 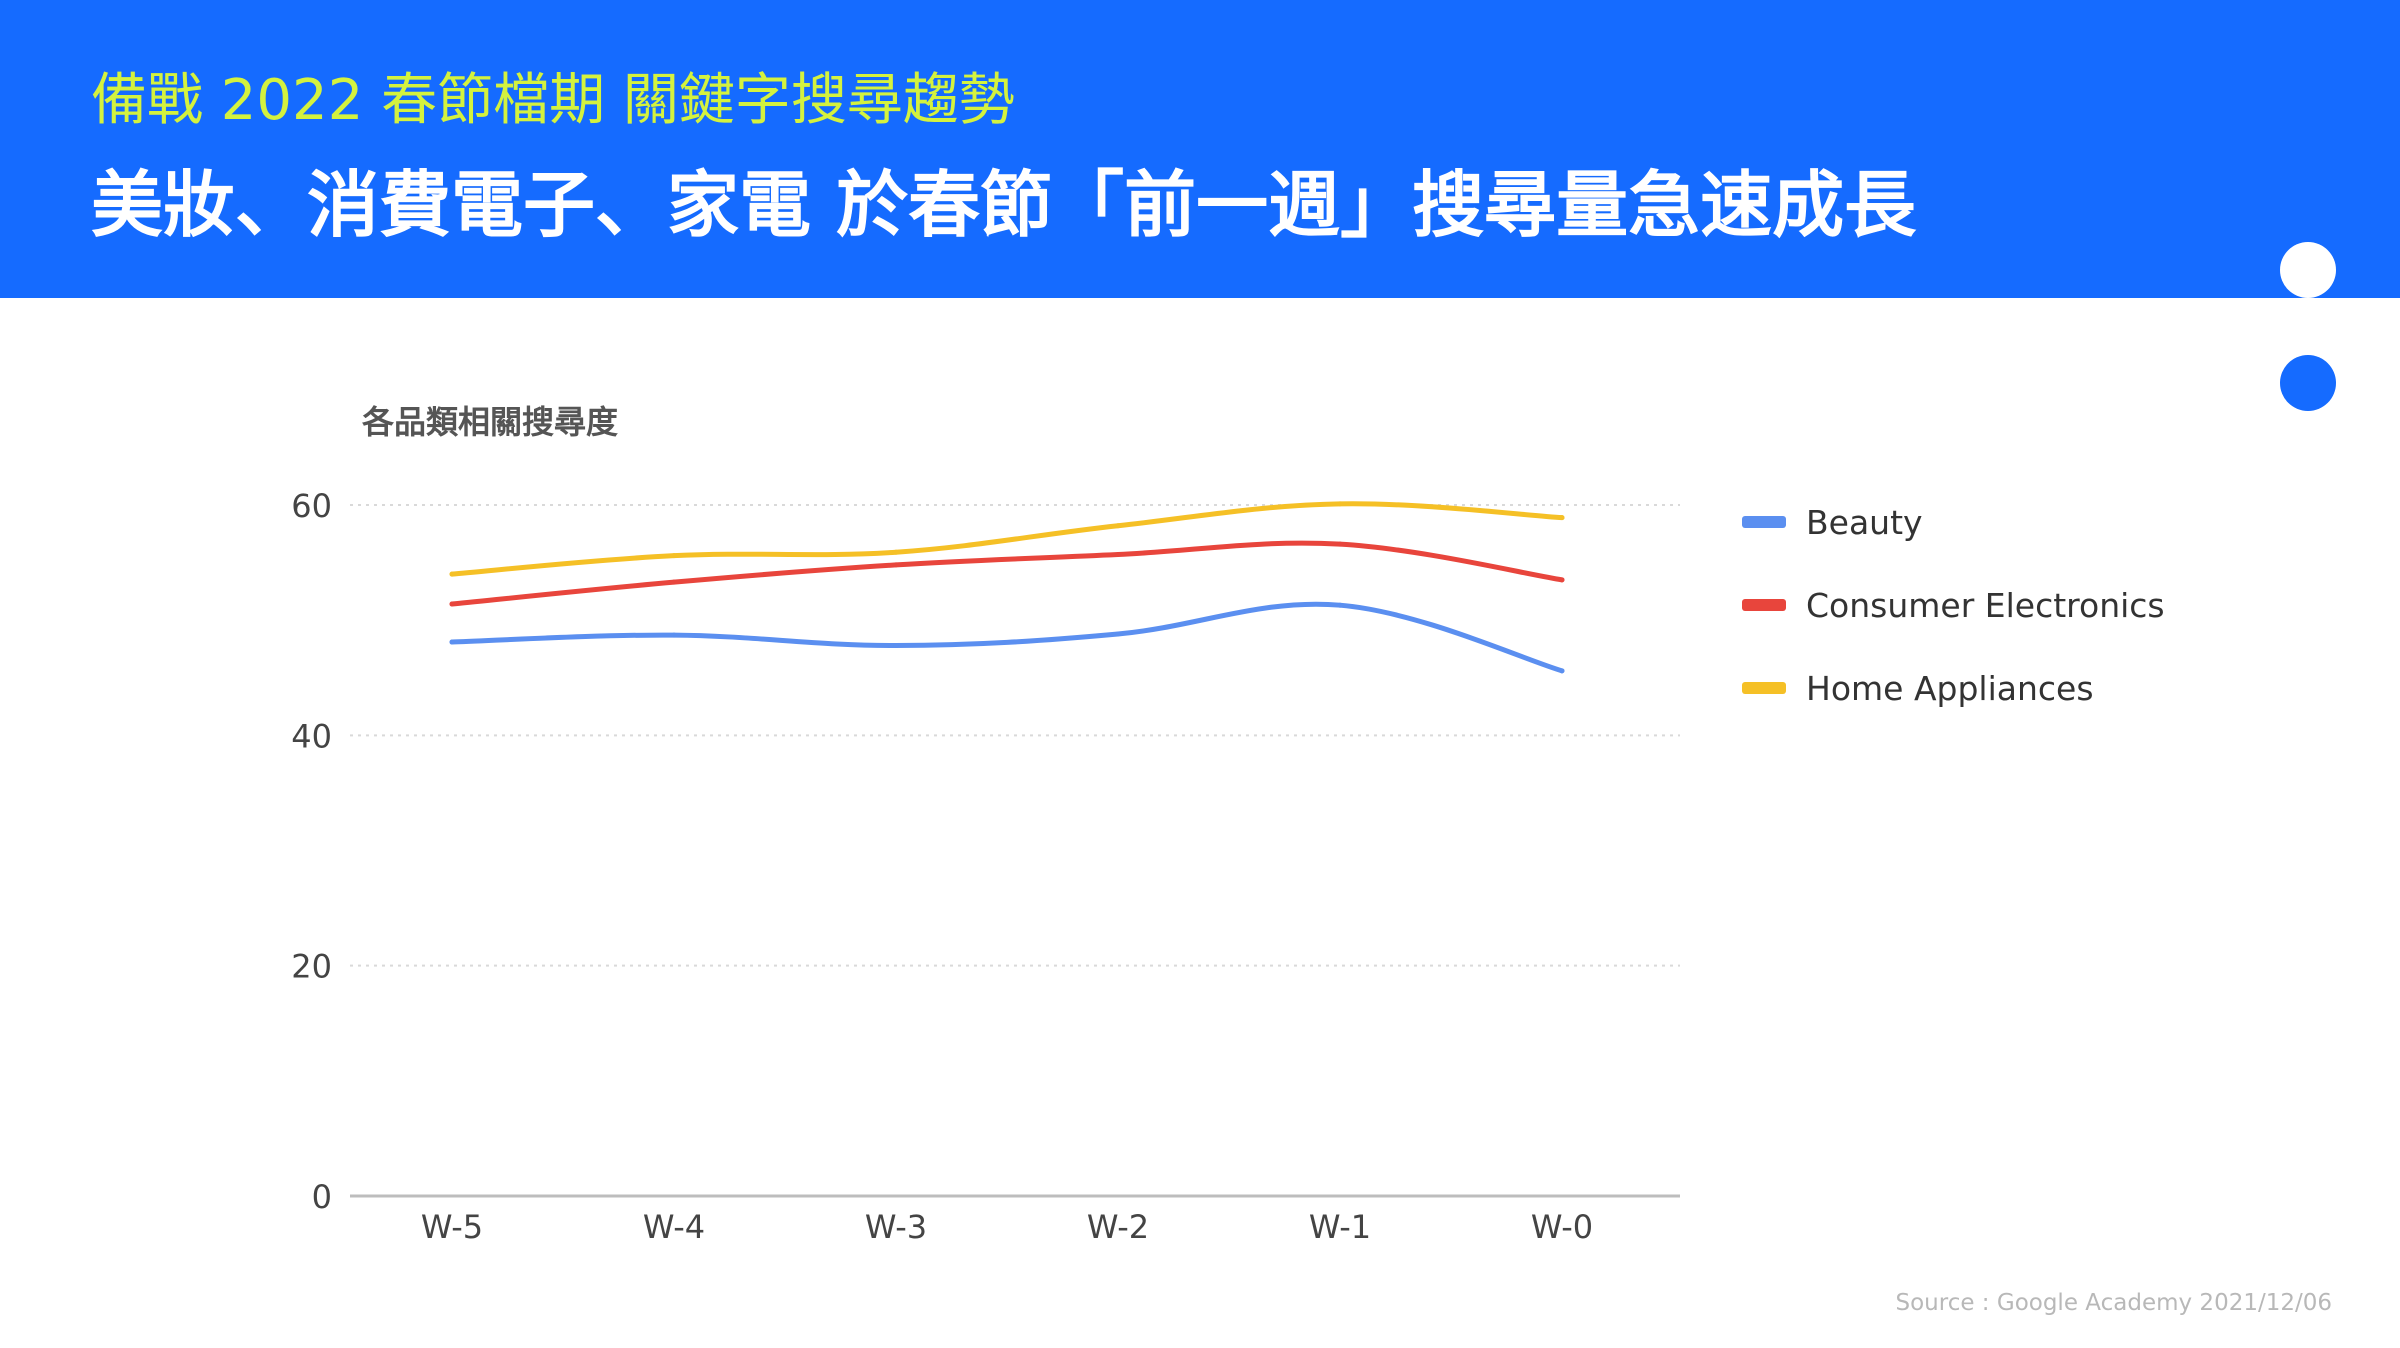 What do you see at coordinates (1004, 205) in the screenshot?
I see `slide-title: 美妝、消費電子、家電 於春節「前一週」搜尋量急速成長` at bounding box center [1004, 205].